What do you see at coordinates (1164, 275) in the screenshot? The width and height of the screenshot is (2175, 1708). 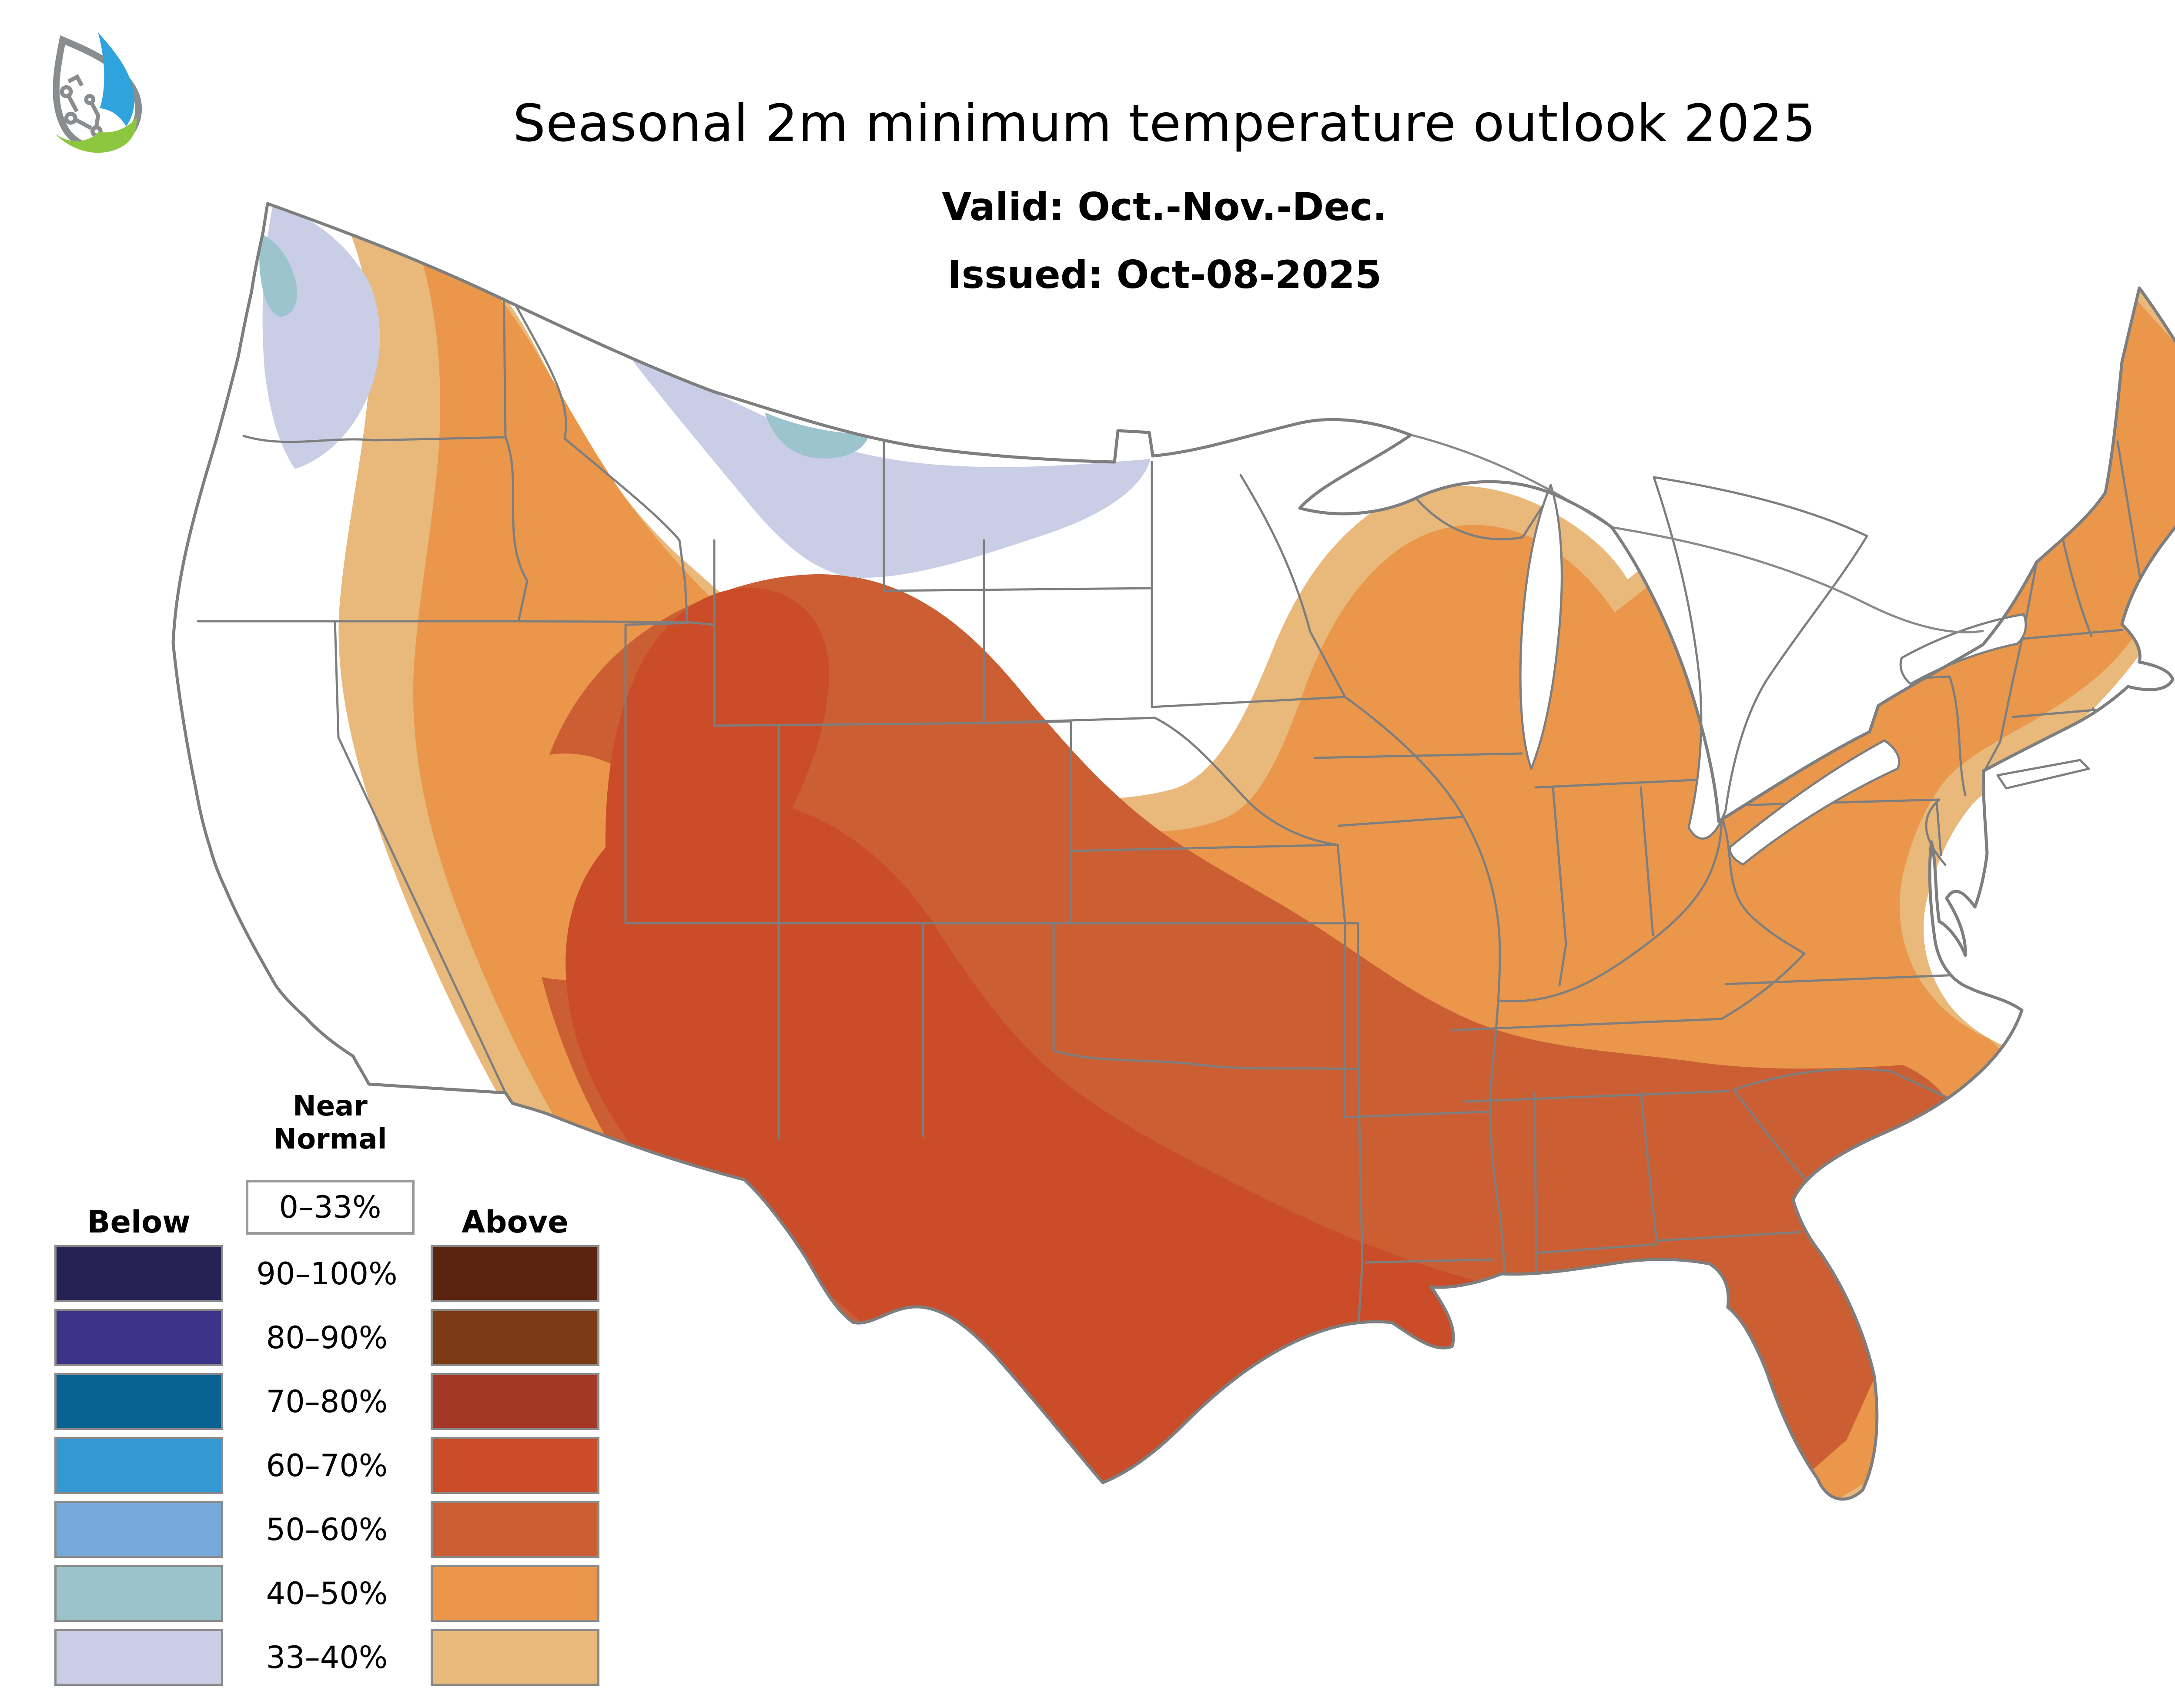 I see `issued-date-label: Issued: Oct-08-2025` at bounding box center [1164, 275].